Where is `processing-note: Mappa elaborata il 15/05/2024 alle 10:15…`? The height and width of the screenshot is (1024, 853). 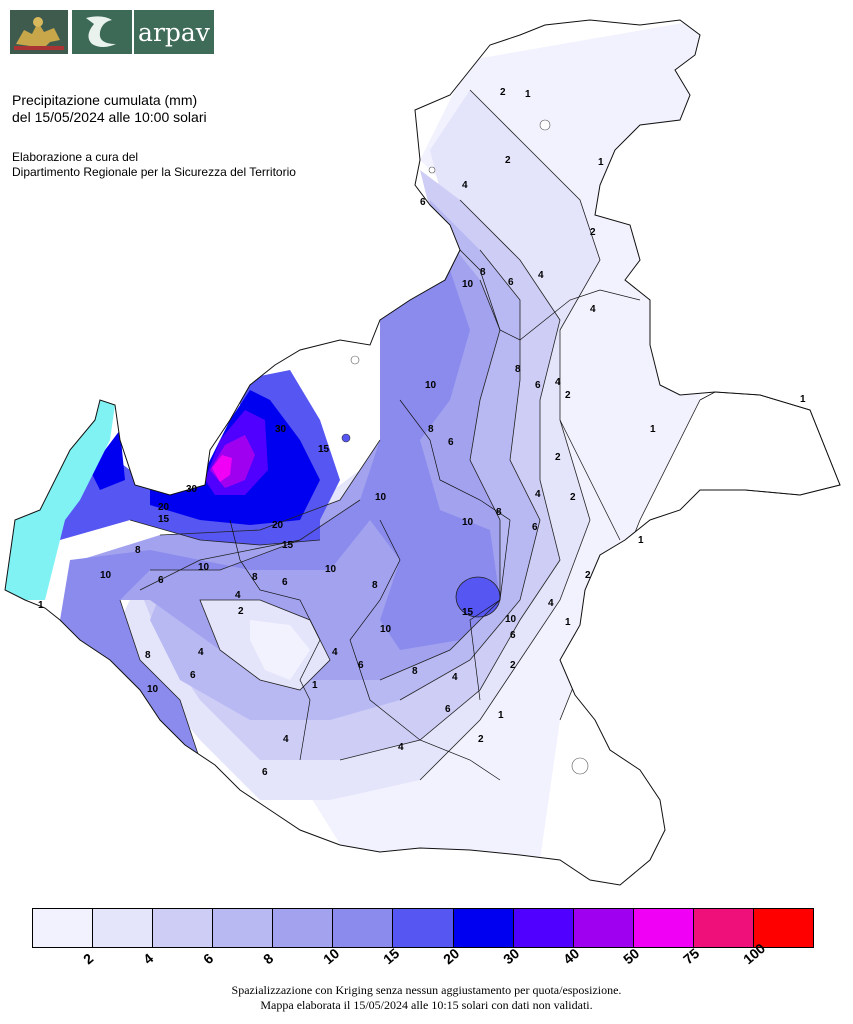 processing-note: Mappa elaborata il 15/05/2024 alle 10:15… is located at coordinates (426, 1005).